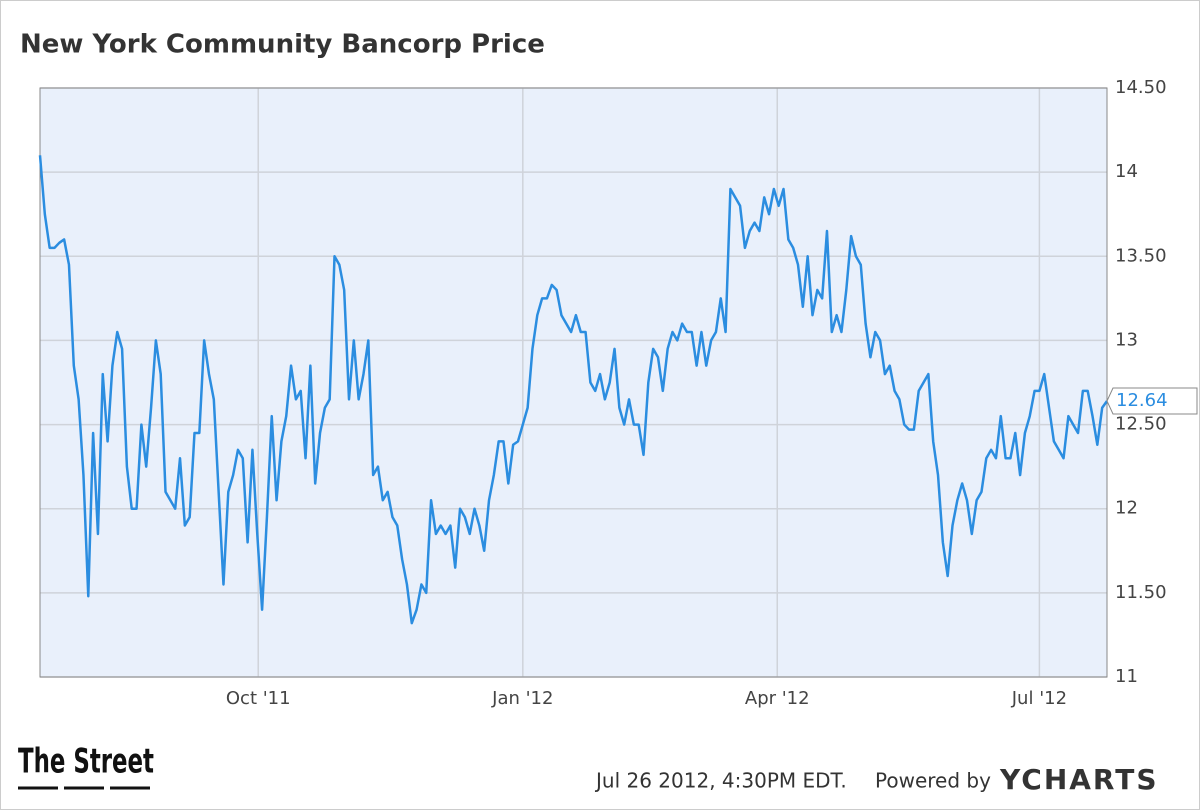 Image resolution: width=1200 pixels, height=810 pixels. I want to click on x-tick-label: Apr '12, so click(777, 698).